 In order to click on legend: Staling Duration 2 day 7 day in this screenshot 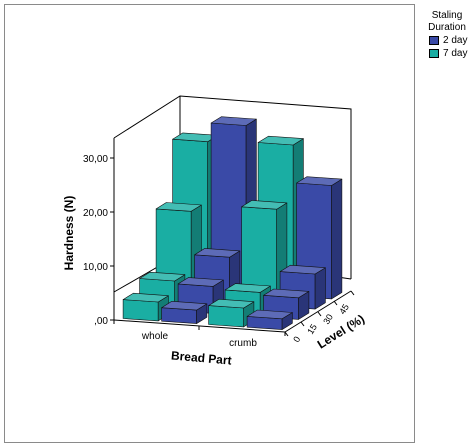, I will do `click(447, 35)`.